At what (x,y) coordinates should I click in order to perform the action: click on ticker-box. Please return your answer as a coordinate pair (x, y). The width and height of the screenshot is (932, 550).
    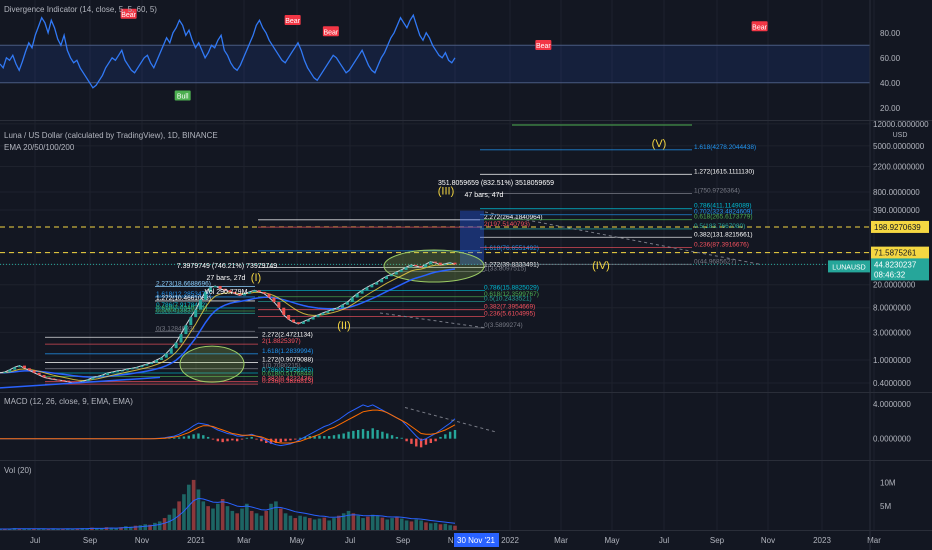
    Looking at the image, I should click on (849, 266).